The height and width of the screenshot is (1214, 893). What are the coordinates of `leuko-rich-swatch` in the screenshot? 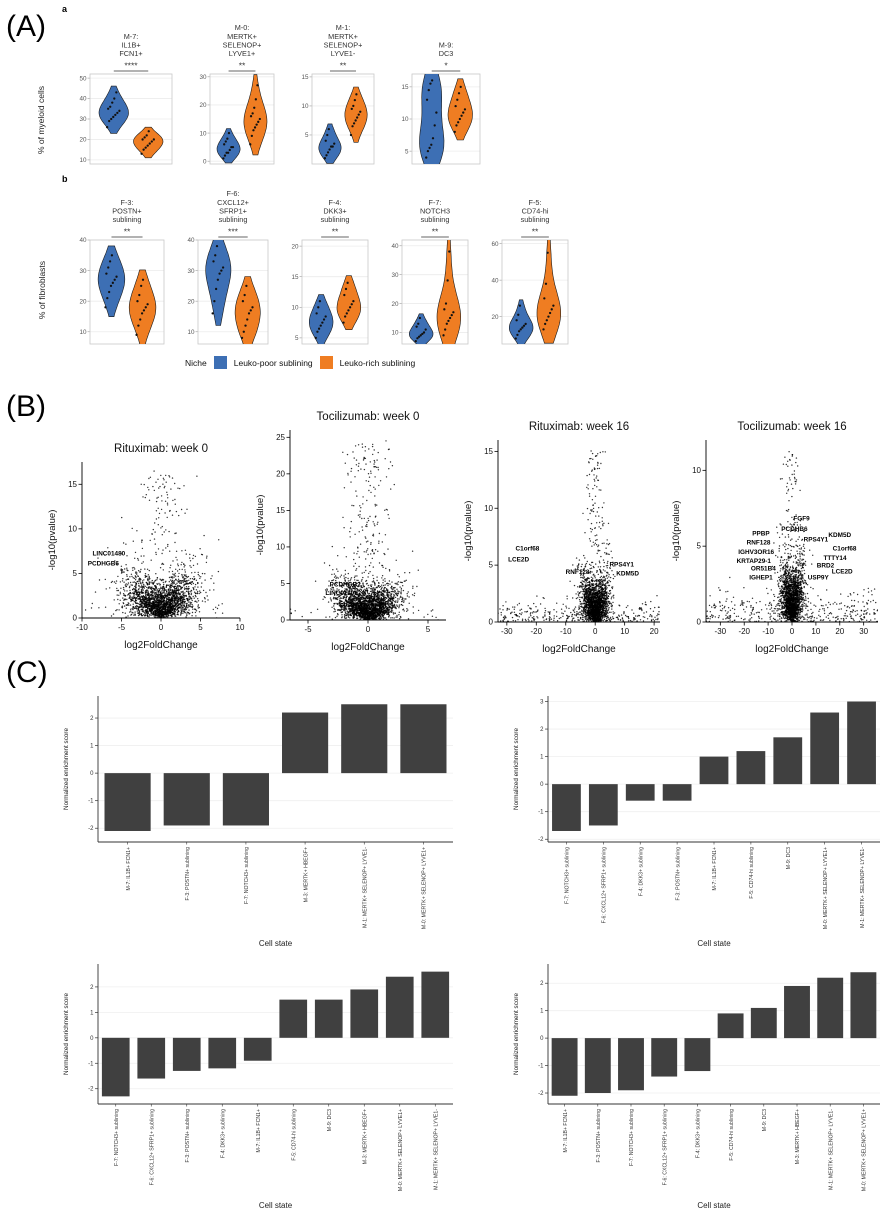 It's located at (326, 362).